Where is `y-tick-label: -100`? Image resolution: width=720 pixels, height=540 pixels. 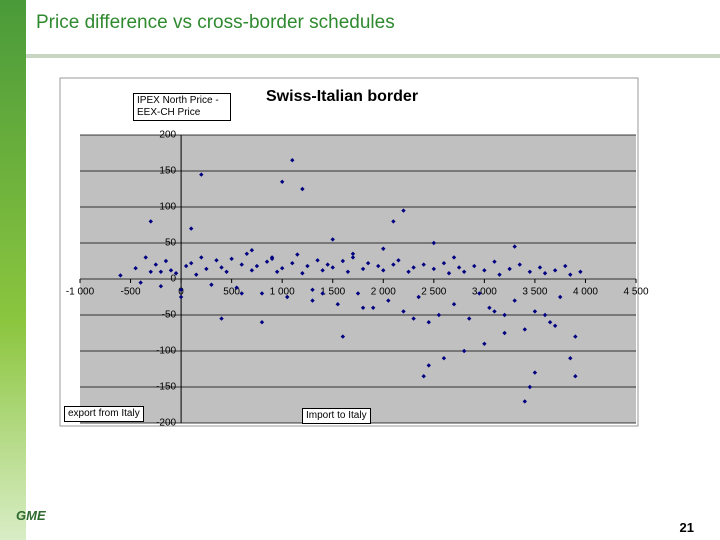 y-tick-label: -100 is located at coordinates (166, 351).